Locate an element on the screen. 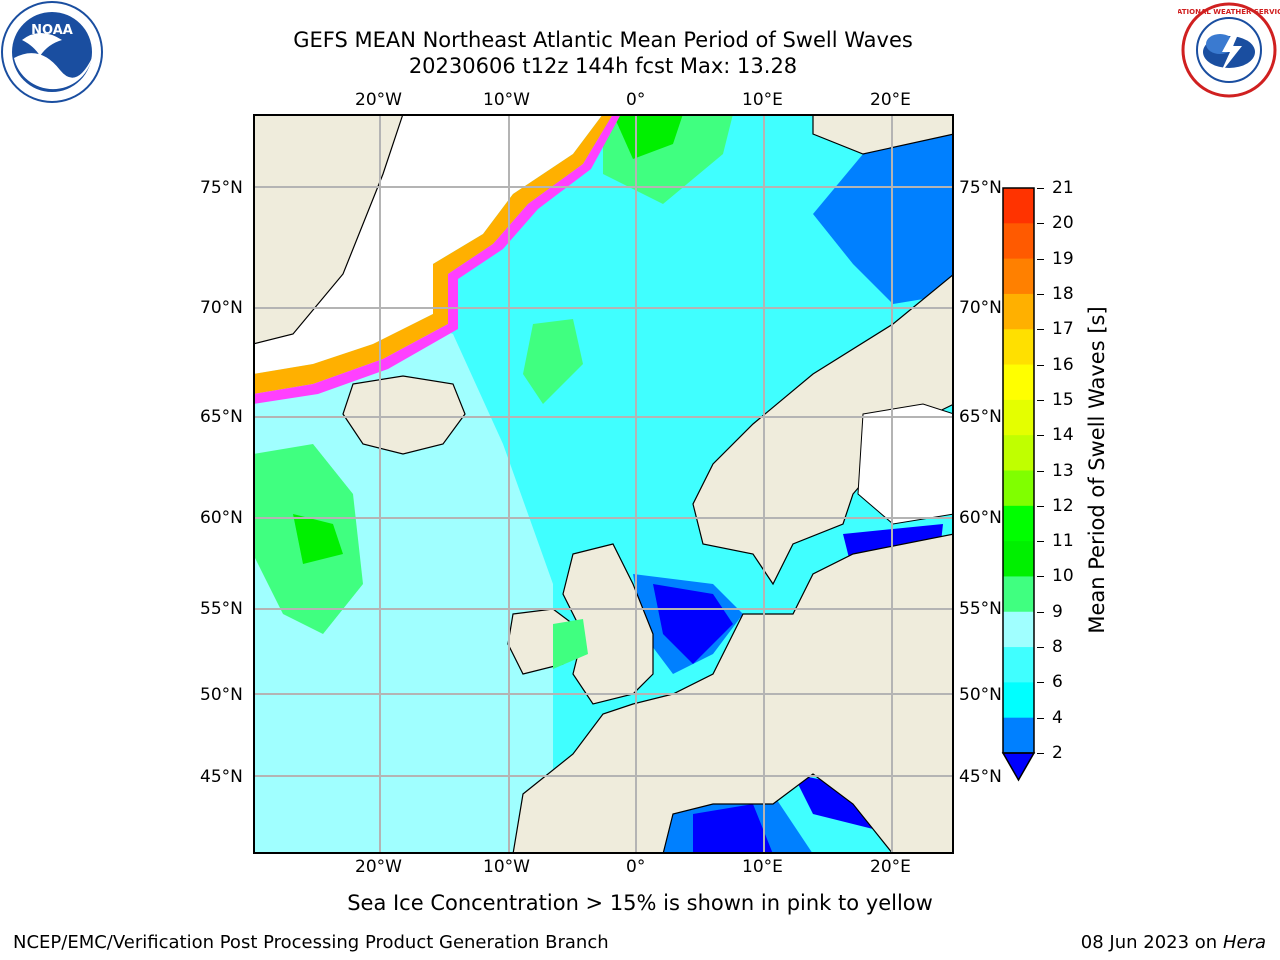  colorbar-tick-label: 16 is located at coordinates (1063, 364).